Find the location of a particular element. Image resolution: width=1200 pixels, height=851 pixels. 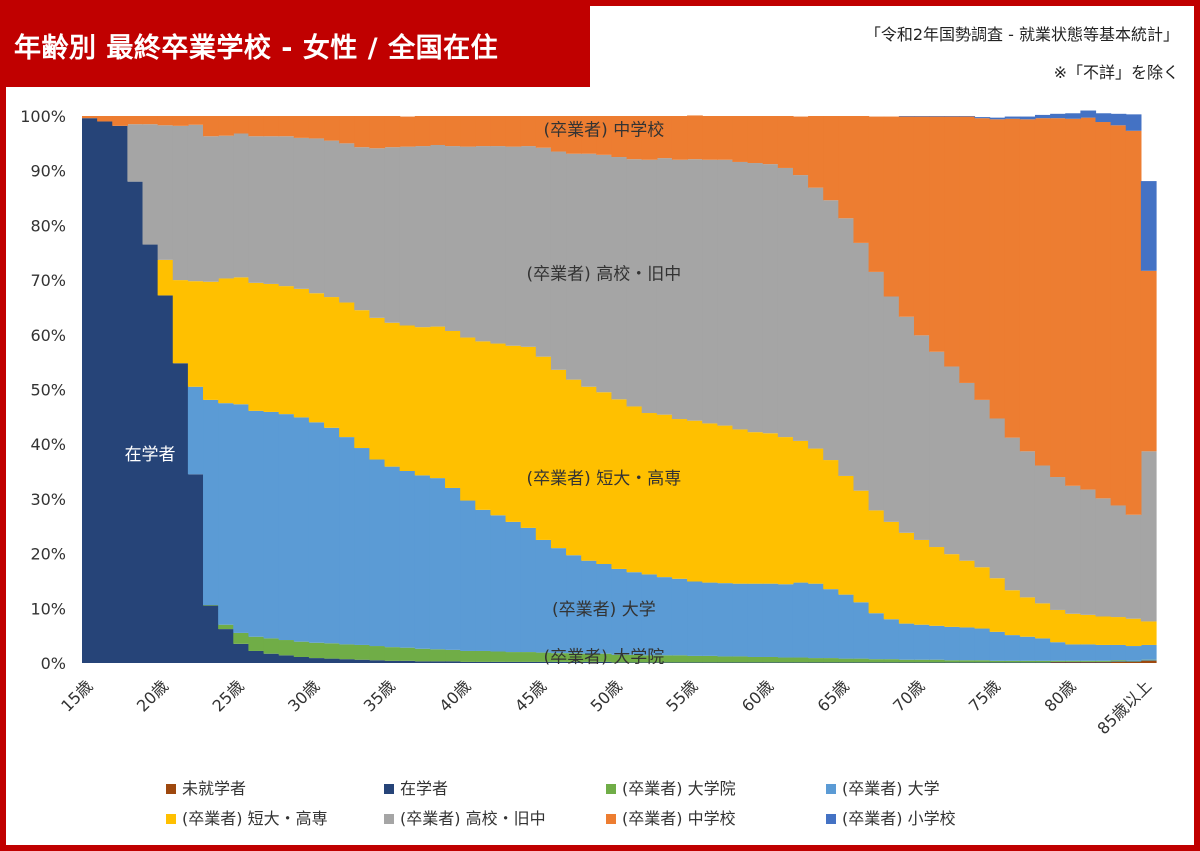

y-tick-label: 0% is located at coordinates (53, 663).